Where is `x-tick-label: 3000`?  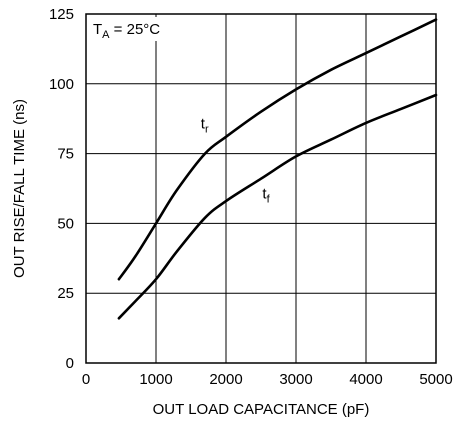 x-tick-label: 3000 is located at coordinates (295, 379).